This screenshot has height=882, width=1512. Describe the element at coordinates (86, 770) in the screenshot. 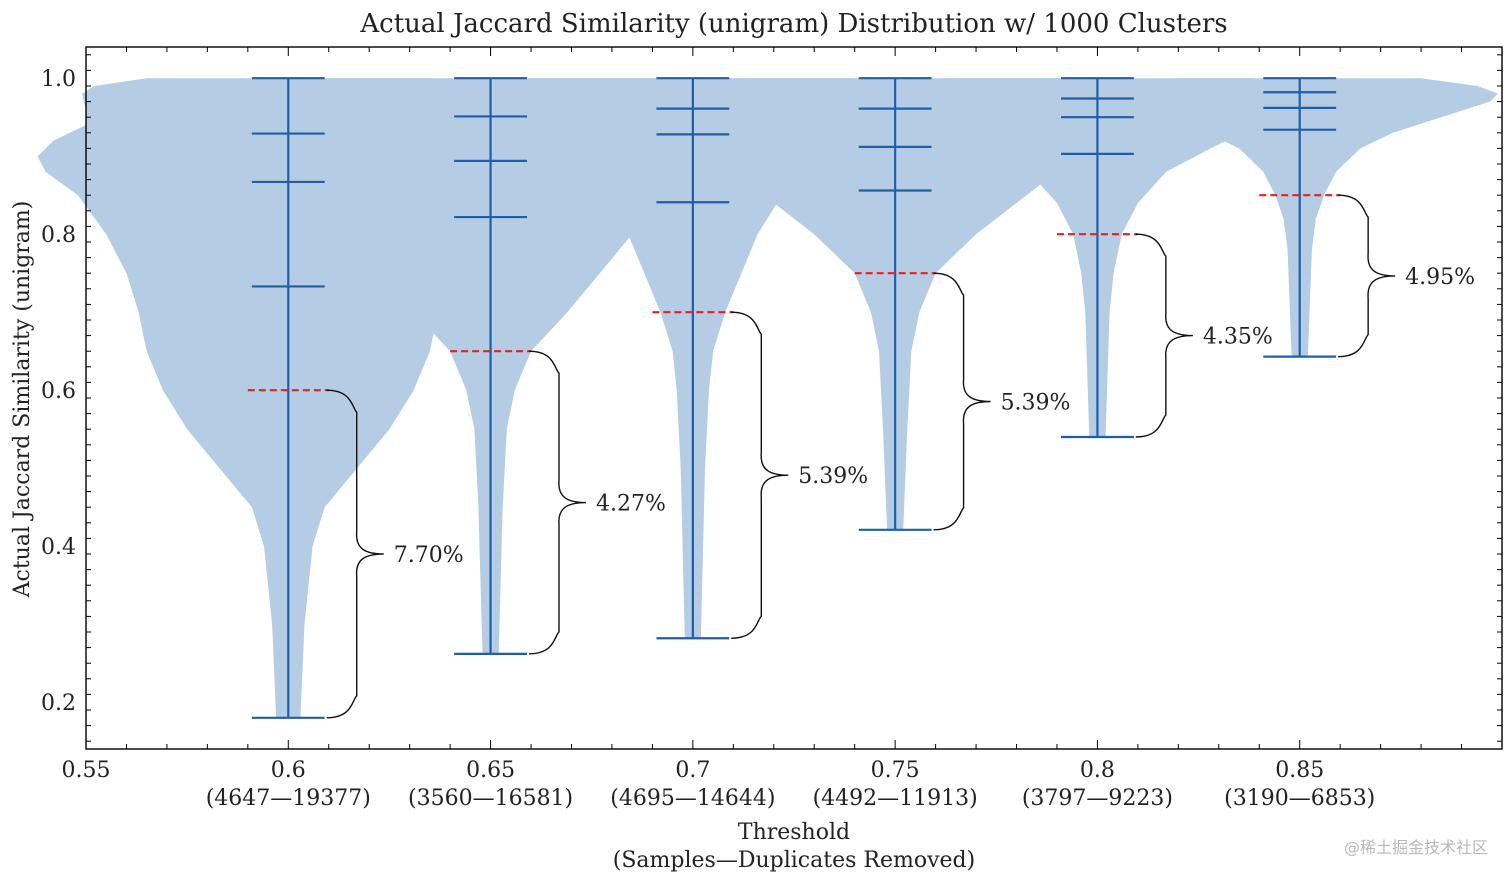

I see `x-tick-label-0: 0.55` at that location.